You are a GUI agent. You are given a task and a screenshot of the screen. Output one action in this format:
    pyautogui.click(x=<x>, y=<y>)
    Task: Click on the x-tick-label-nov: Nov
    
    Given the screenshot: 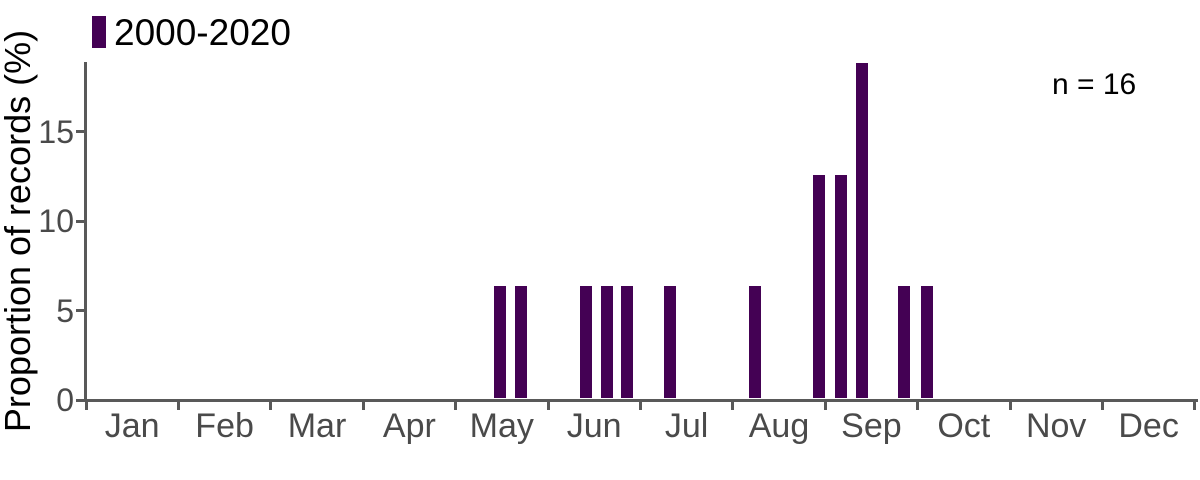 What is the action you would take?
    pyautogui.click(x=1056, y=426)
    